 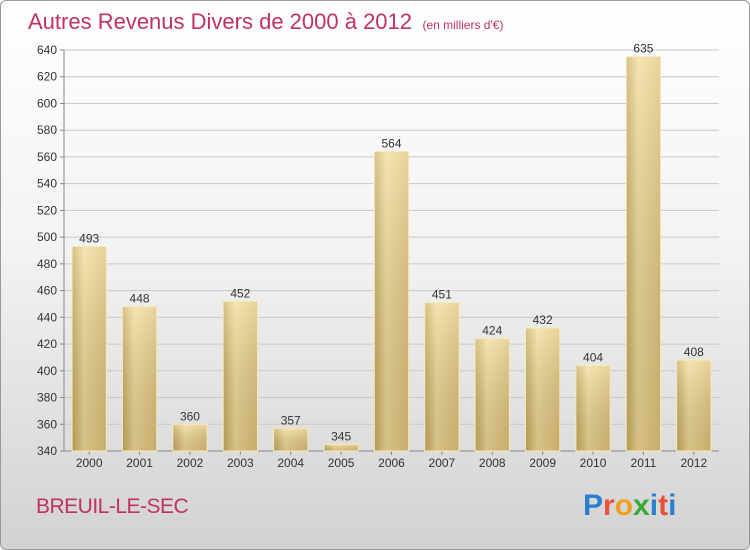 What do you see at coordinates (47, 237) in the screenshot?
I see `y-tick-label: 500` at bounding box center [47, 237].